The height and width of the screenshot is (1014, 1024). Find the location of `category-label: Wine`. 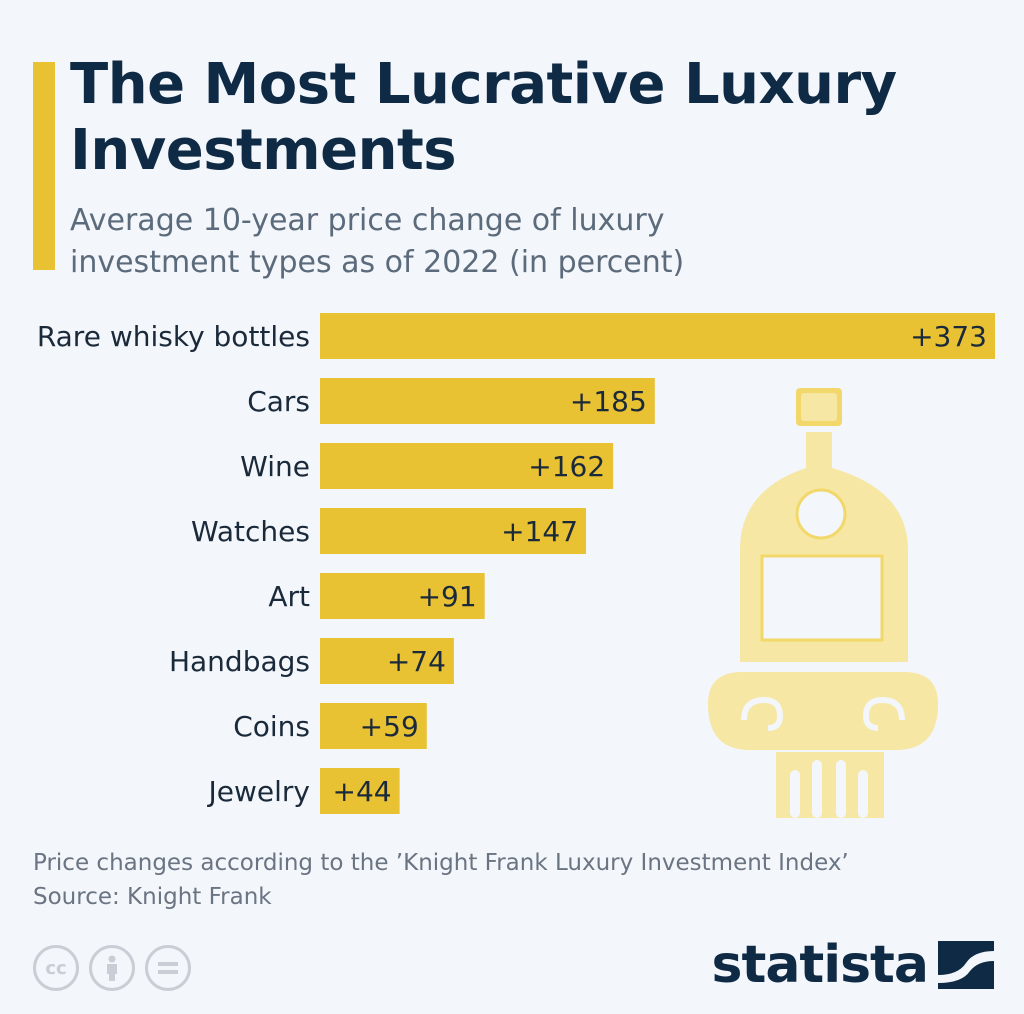

category-label: Wine is located at coordinates (275, 466).